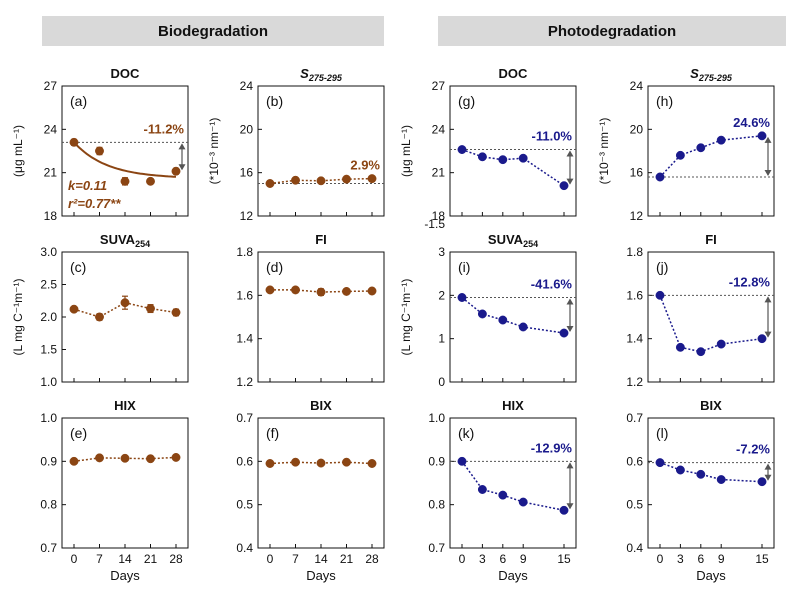  What do you see at coordinates (247, 129) in the screenshot?
I see `y-tick-label: 20` at bounding box center [247, 129].